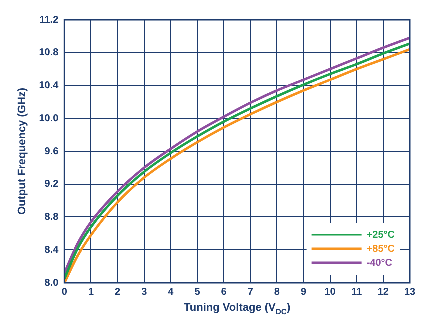  Describe the element at coordinates (330, 292) in the screenshot. I see `x-tick-label: 10` at that location.